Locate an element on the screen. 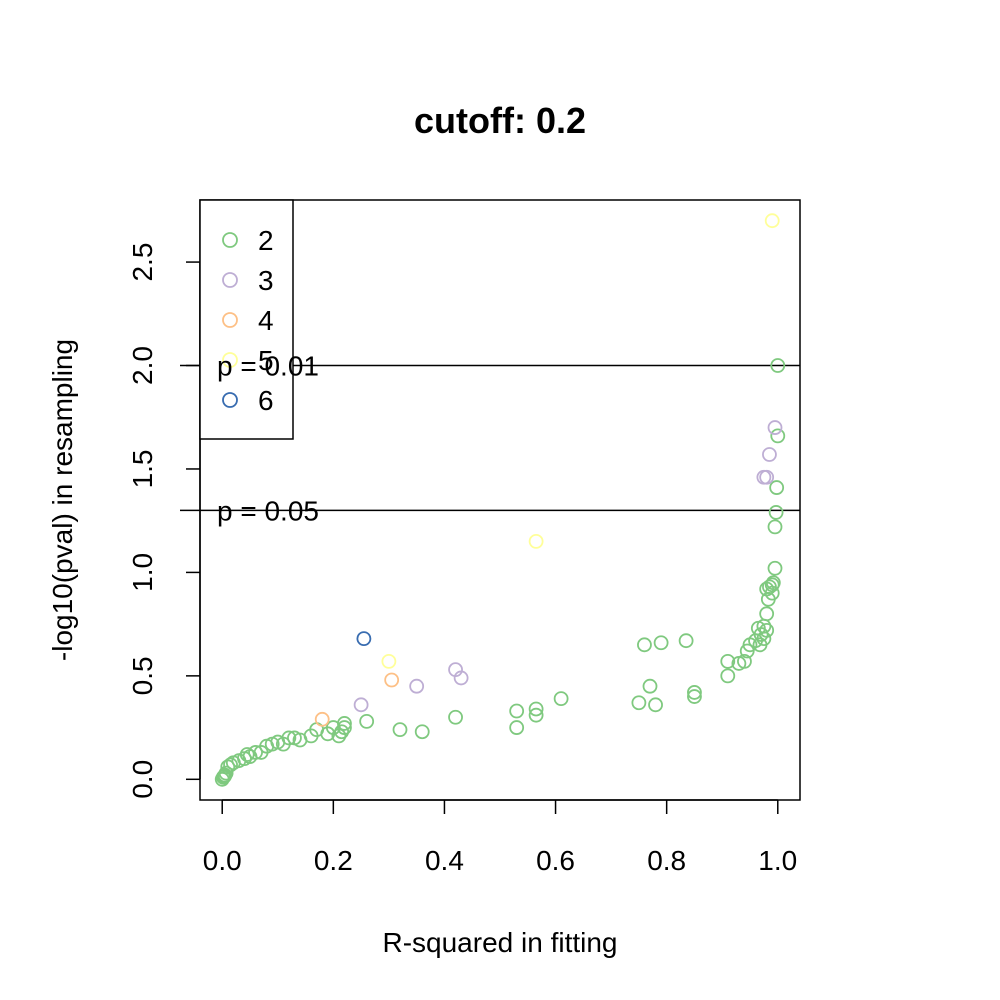  y-axis: 0.0 0.5 1.0 1.5 2.0 2.5 is located at coordinates (164, 521).